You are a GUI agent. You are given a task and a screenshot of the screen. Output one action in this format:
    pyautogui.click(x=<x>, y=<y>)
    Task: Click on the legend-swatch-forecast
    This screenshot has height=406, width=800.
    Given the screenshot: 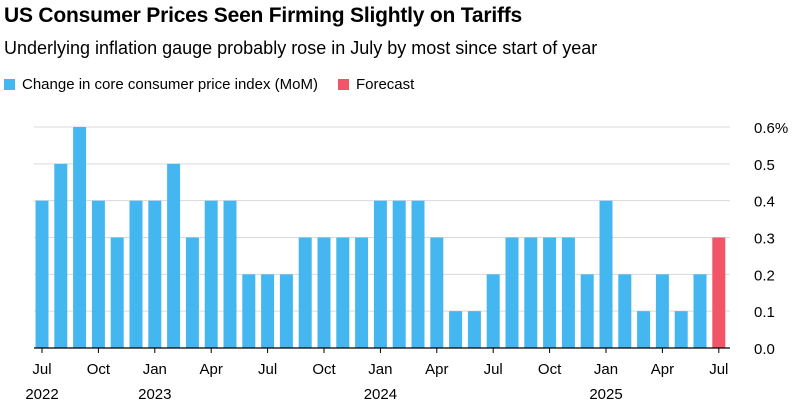 What is the action you would take?
    pyautogui.click(x=343, y=84)
    